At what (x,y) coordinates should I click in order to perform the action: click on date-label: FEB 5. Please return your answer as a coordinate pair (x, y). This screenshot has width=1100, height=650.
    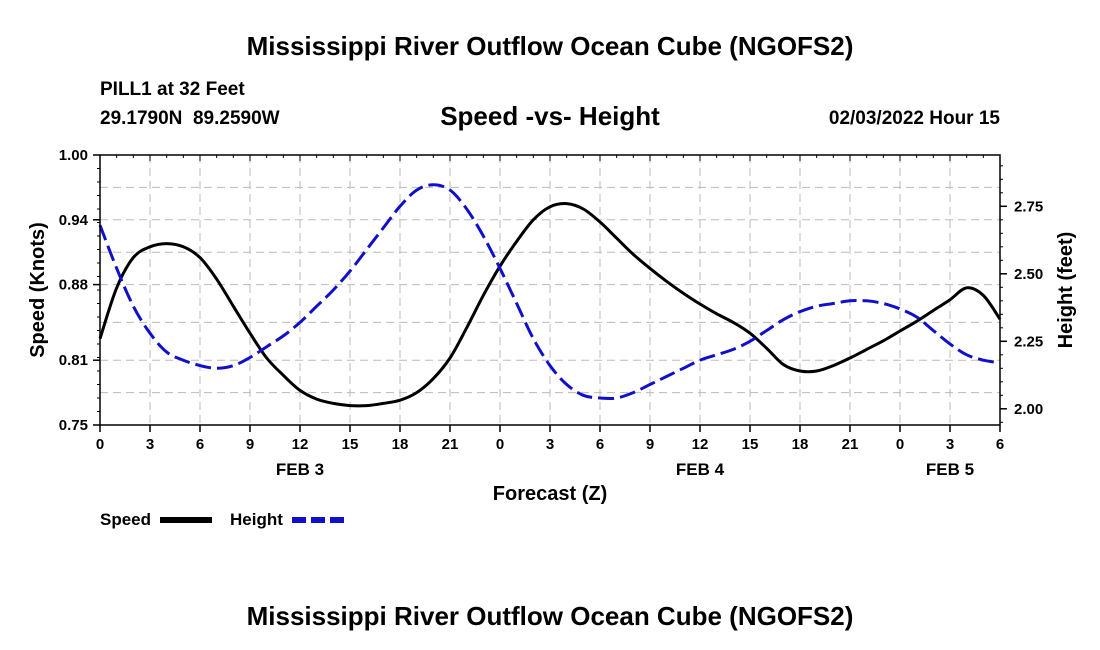
    Looking at the image, I should click on (950, 469).